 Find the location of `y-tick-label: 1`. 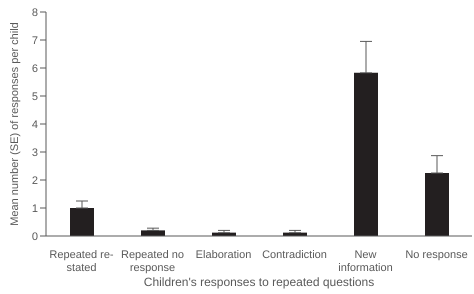

y-tick-label: 1 is located at coordinates (35, 208).